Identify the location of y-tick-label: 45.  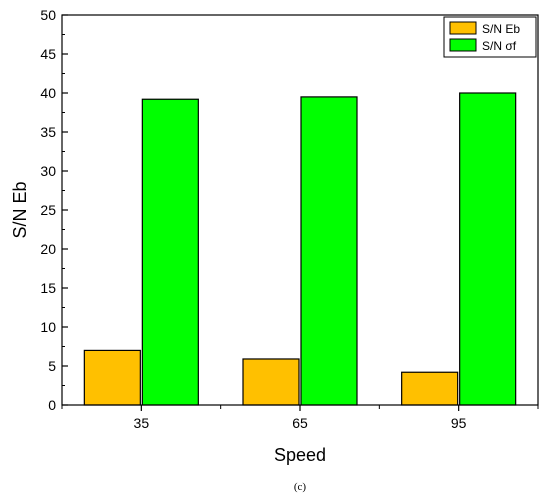
(48, 54).